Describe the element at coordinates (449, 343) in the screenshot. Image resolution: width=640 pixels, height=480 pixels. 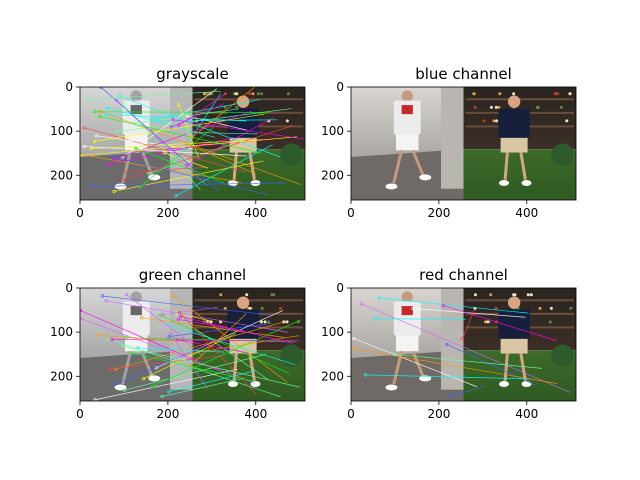
I see `subplot-red-channel: red channel 0 200 400 0 100 200` at that location.